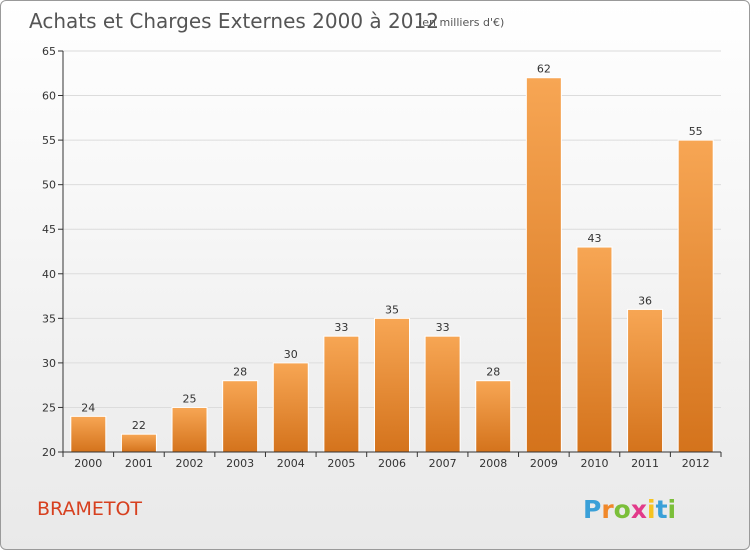  I want to click on y-tick-label: 40, so click(49, 274).